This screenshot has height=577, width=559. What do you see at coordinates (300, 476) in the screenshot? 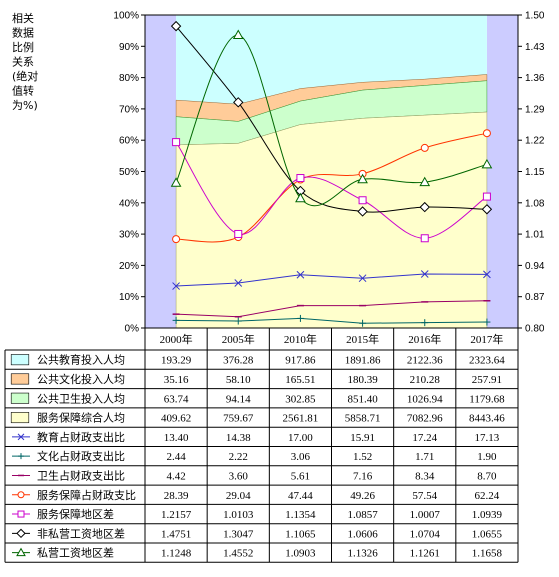
I see `table-cell: 5.61` at bounding box center [300, 476].